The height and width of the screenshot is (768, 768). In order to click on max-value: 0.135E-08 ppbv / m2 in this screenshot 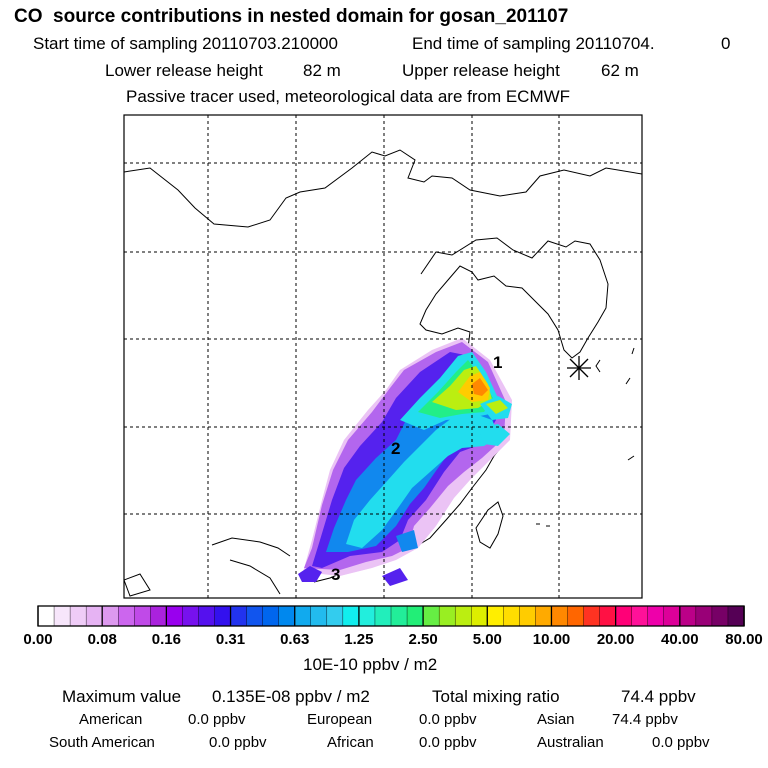, I will do `click(291, 696)`.